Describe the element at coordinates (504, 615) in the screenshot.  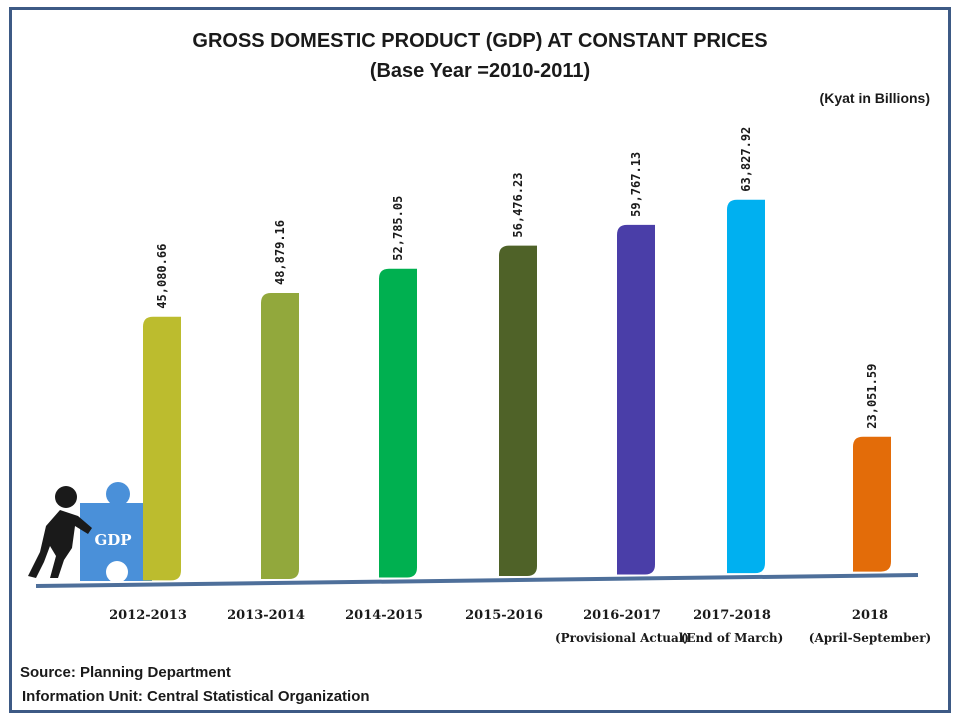
I see `x-tick-label: 2015-2016` at that location.